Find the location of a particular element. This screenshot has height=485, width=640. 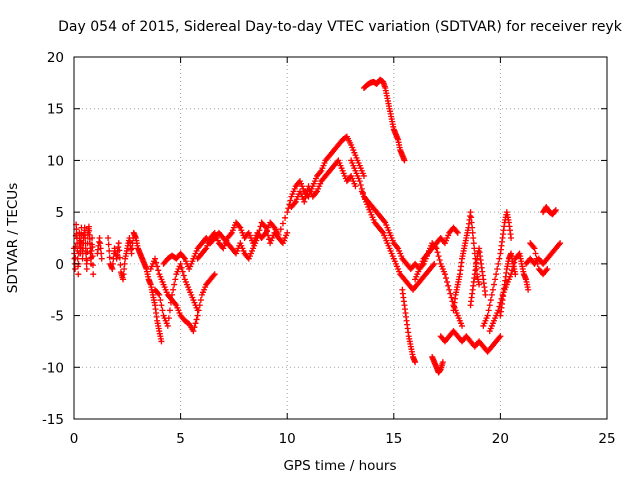

x-axis-label: GPS time / hours is located at coordinates (339, 466).